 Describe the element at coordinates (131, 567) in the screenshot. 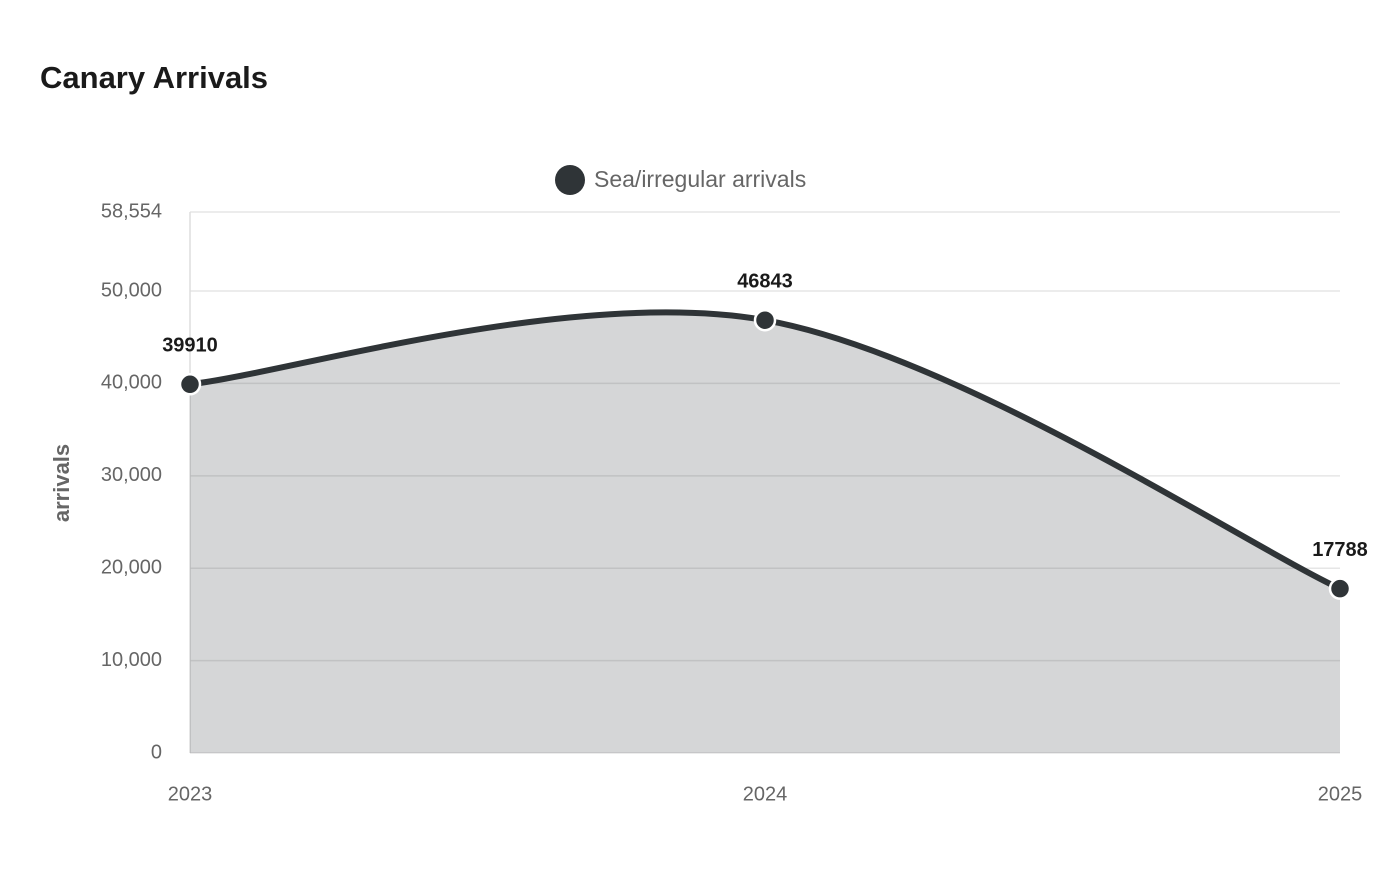

I see `y-tick-label: 20,000` at that location.